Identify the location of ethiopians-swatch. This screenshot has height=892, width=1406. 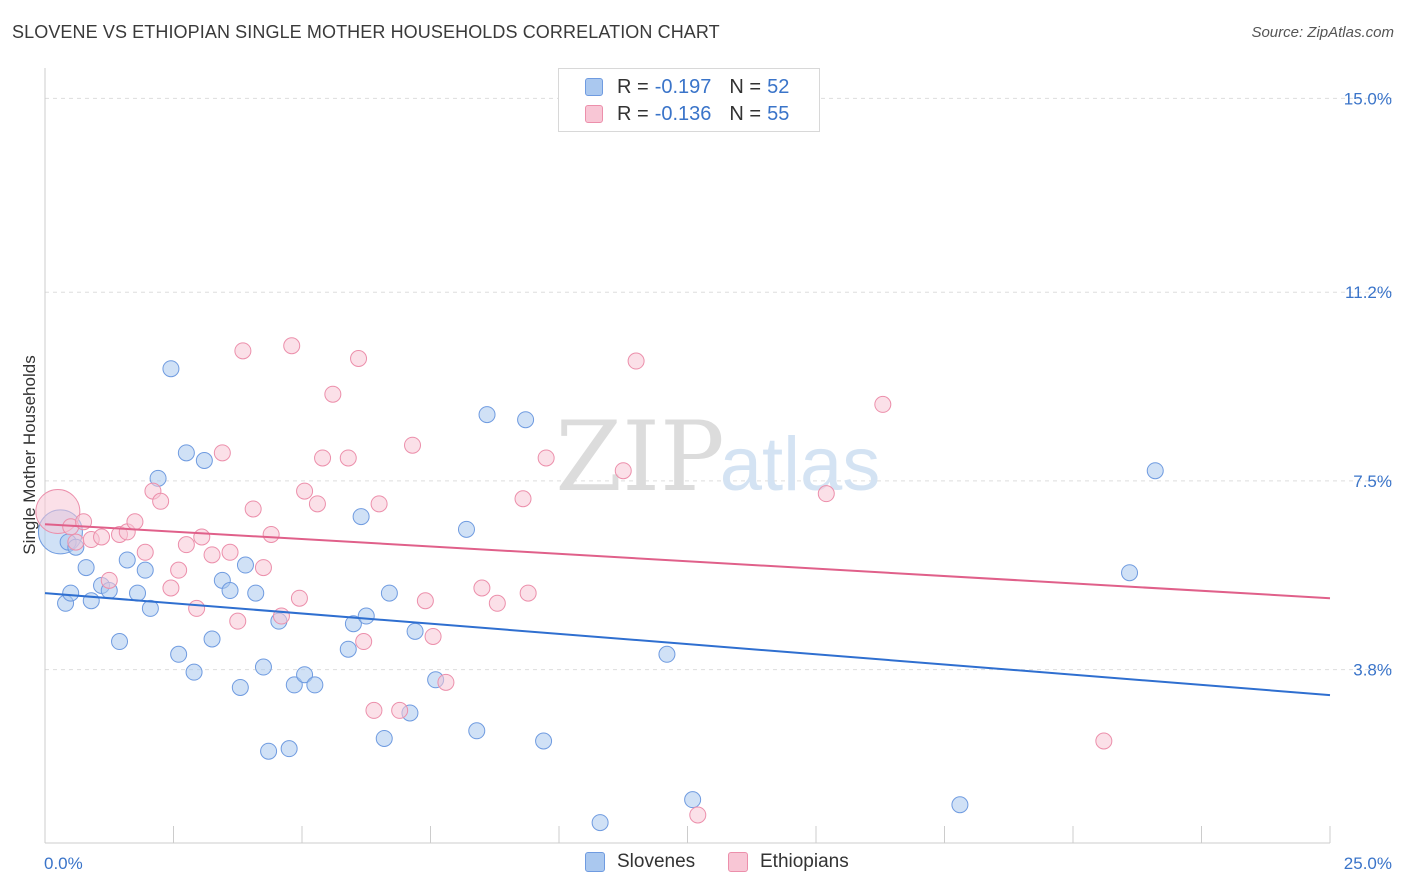
(738, 862).